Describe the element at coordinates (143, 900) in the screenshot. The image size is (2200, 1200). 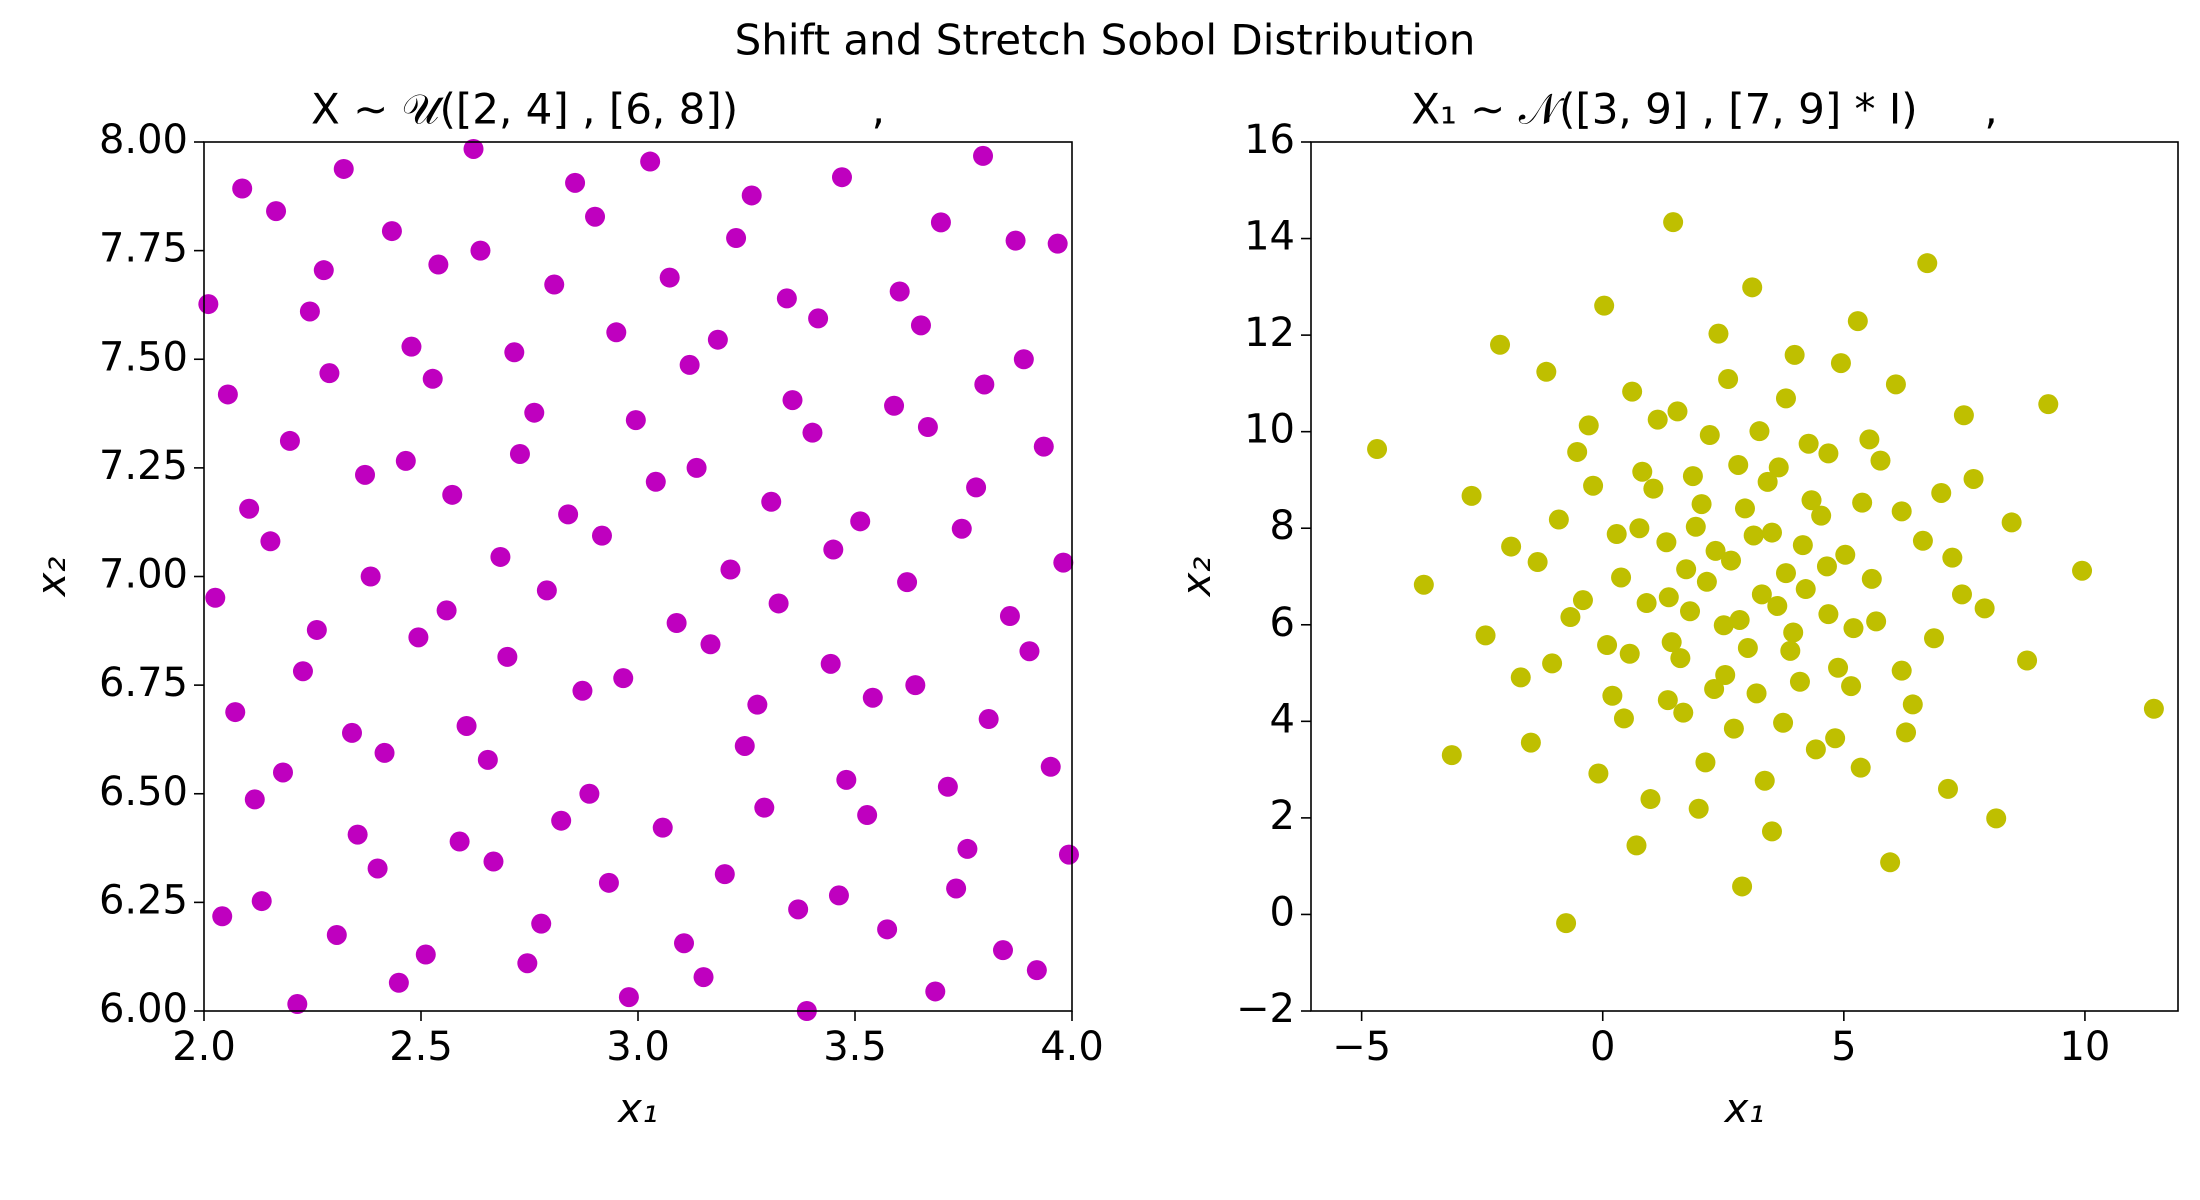
I see `y-tick-label: 6.25` at that location.